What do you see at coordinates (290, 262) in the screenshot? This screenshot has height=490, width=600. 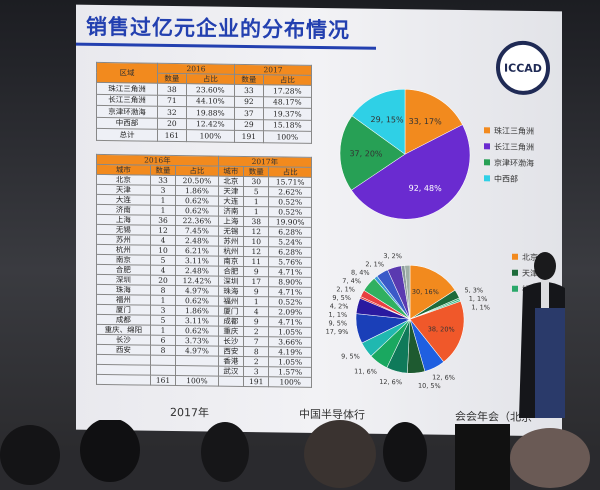 I see `table-cell: 5.76%` at bounding box center [290, 262].